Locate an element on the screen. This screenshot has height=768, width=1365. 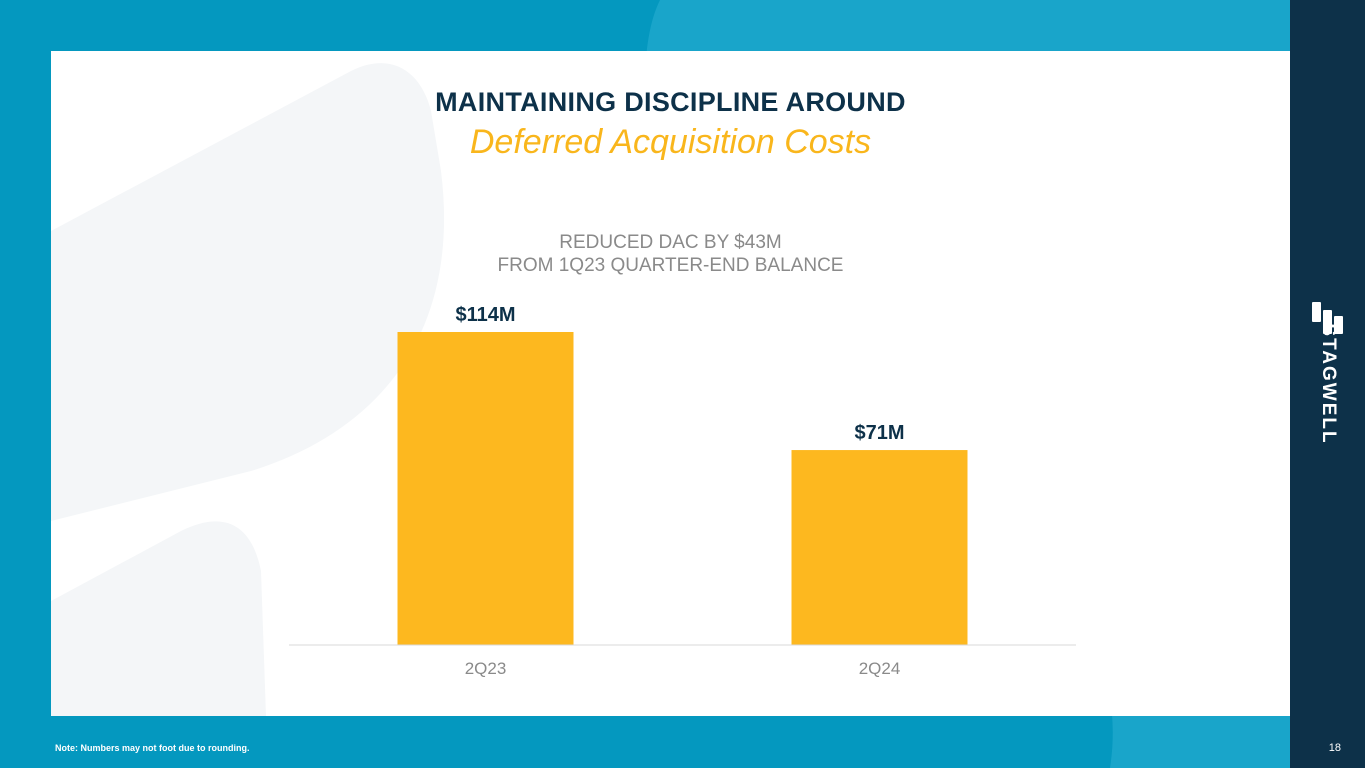
bar-2q24 is located at coordinates (879, 547).